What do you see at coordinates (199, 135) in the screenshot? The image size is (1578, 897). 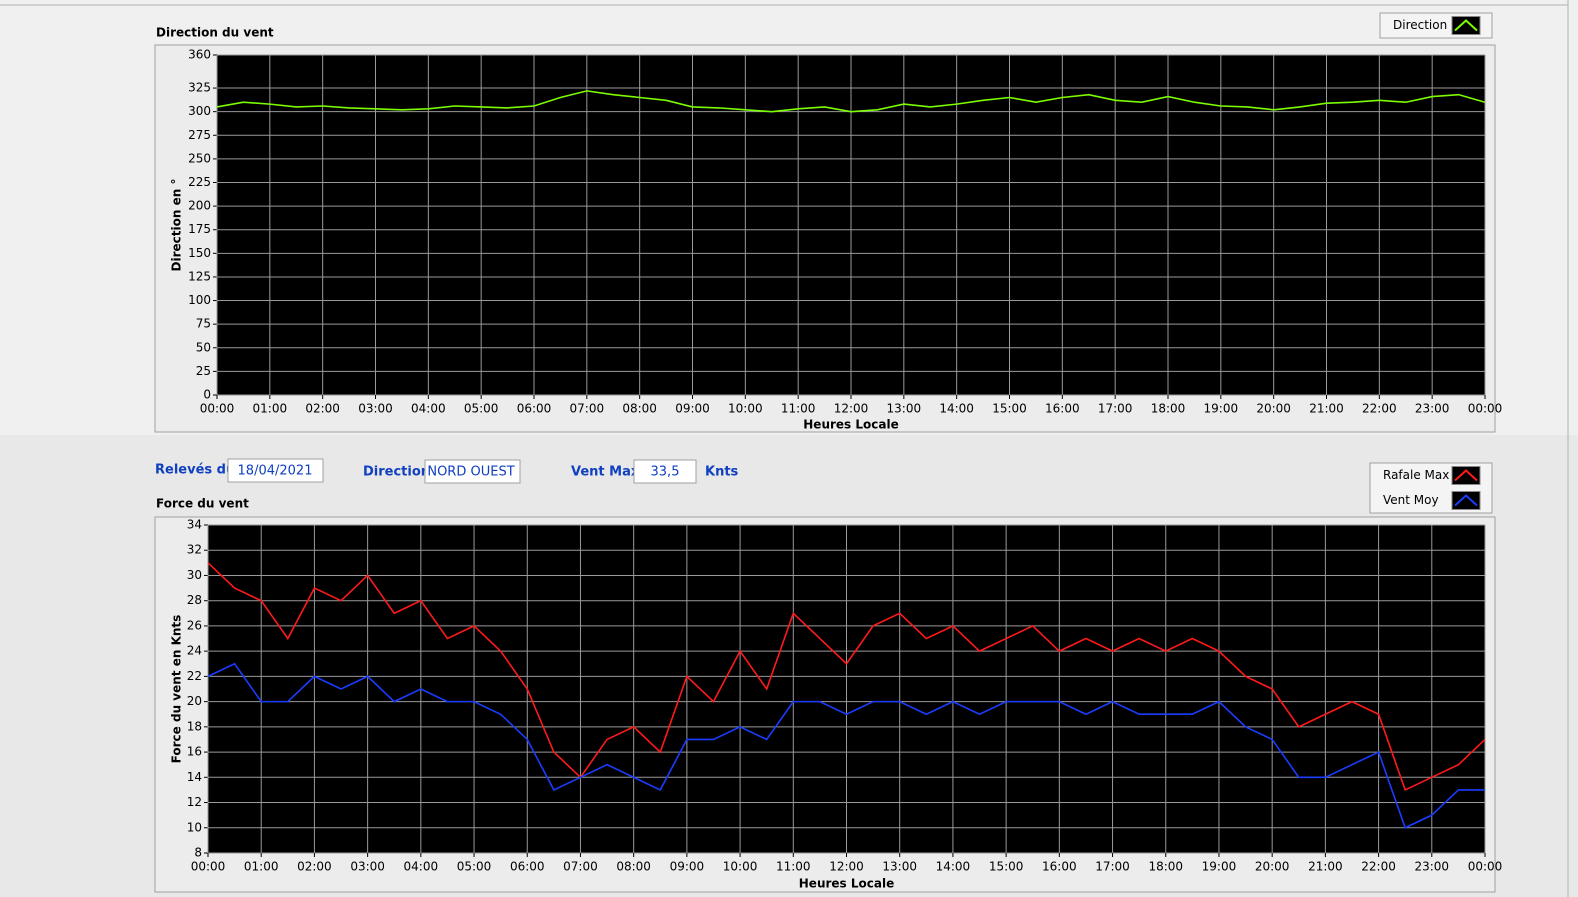 I see `y-tick-label: 275` at bounding box center [199, 135].